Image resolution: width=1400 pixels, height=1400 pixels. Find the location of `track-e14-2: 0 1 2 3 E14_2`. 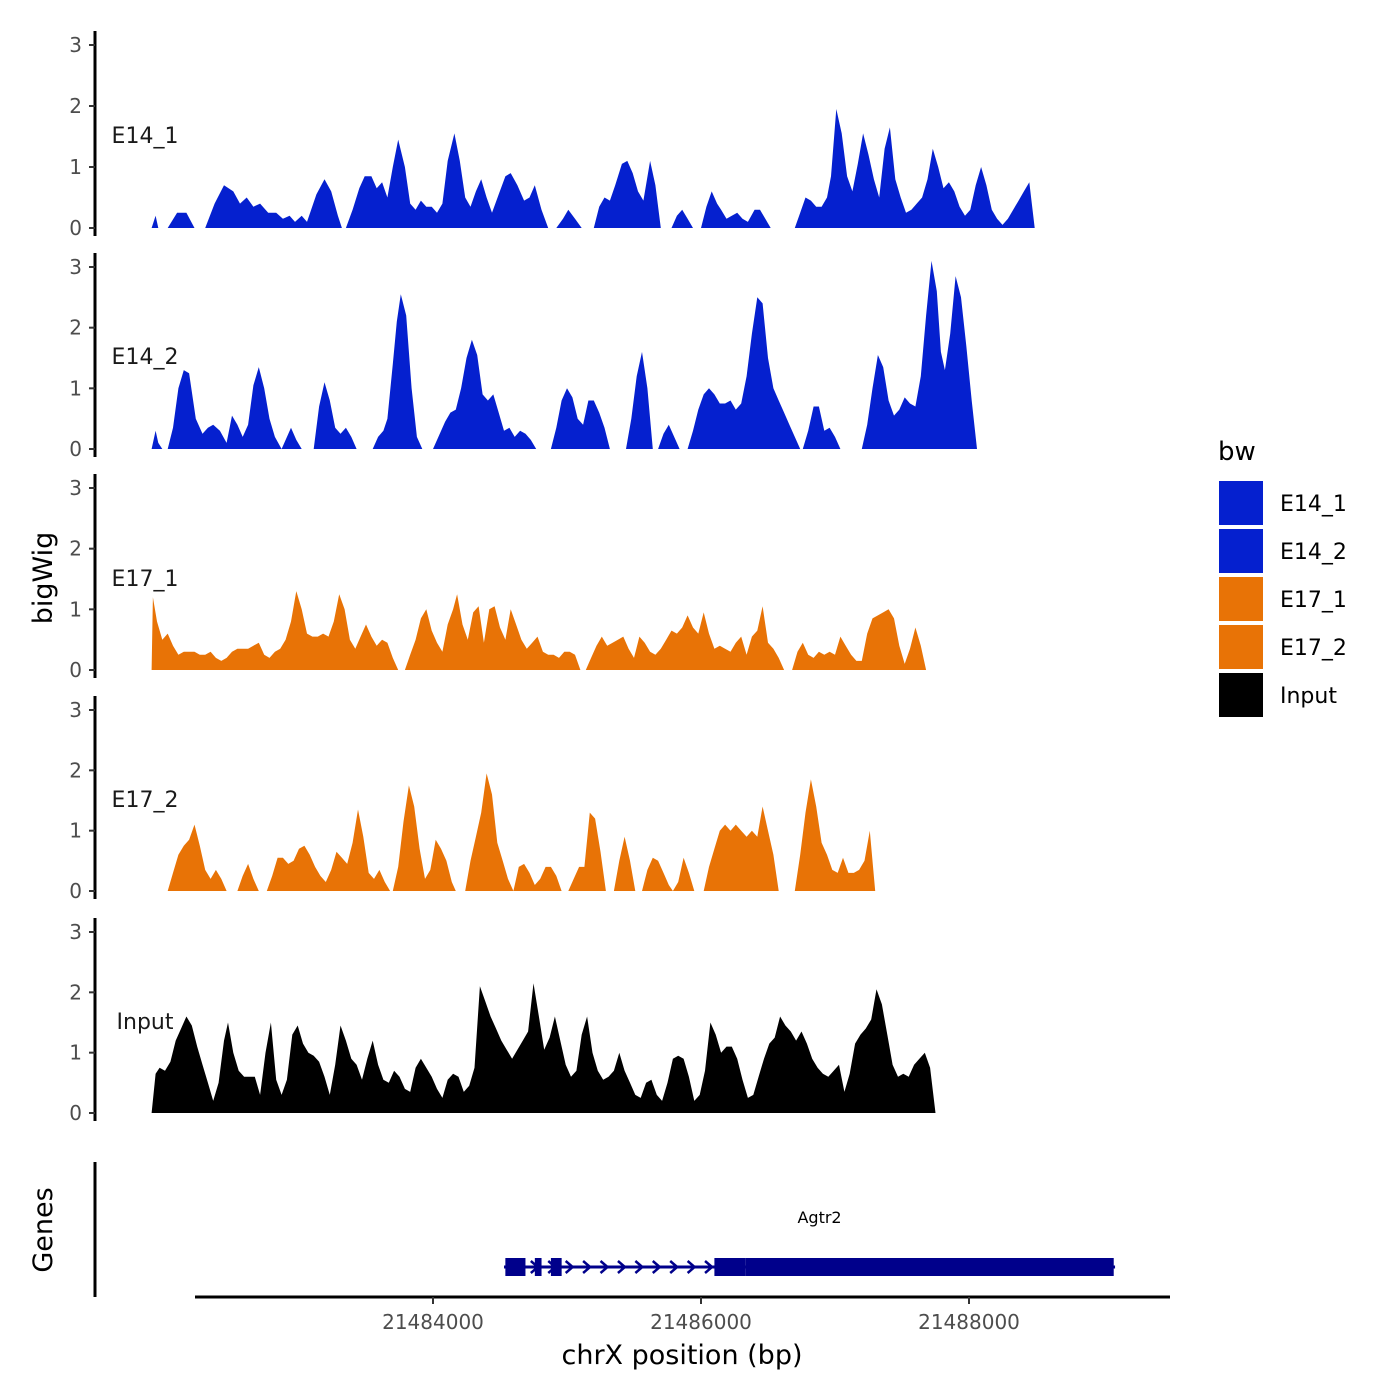

track-e14-2: 0 1 2 3 E14_2 is located at coordinates (526, 357).